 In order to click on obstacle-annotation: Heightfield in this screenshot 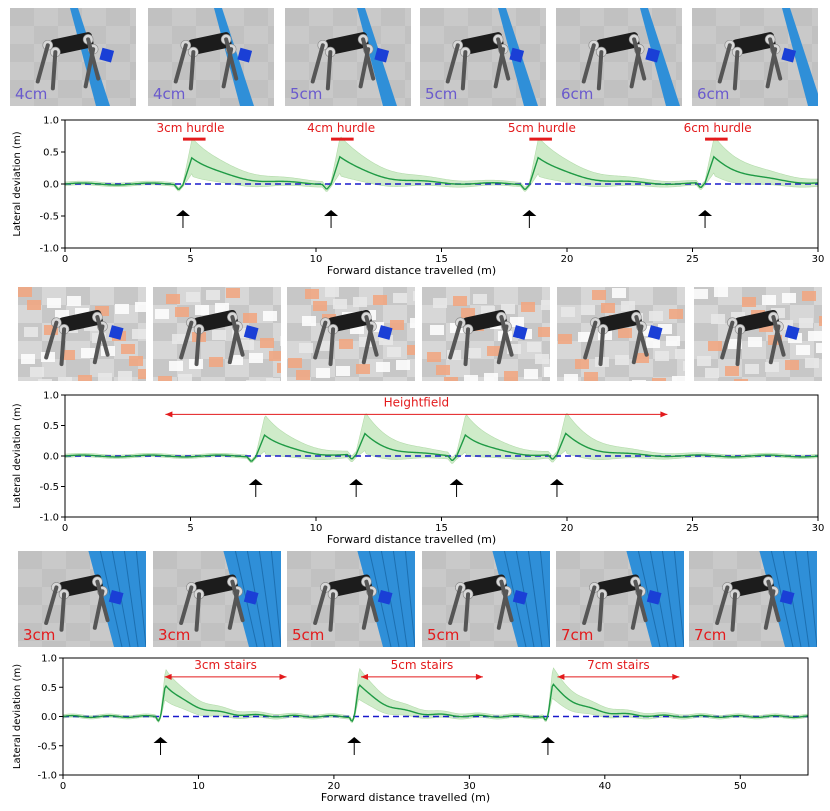, I will do `click(416, 406)`.